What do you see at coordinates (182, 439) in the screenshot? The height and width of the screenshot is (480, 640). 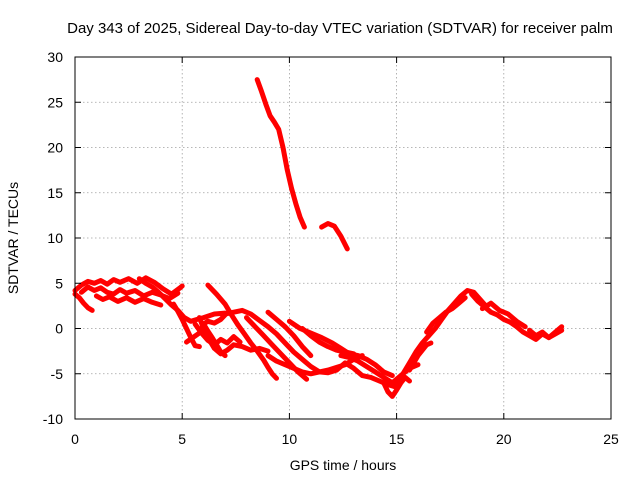 I see `x-tick-label: 5` at bounding box center [182, 439].